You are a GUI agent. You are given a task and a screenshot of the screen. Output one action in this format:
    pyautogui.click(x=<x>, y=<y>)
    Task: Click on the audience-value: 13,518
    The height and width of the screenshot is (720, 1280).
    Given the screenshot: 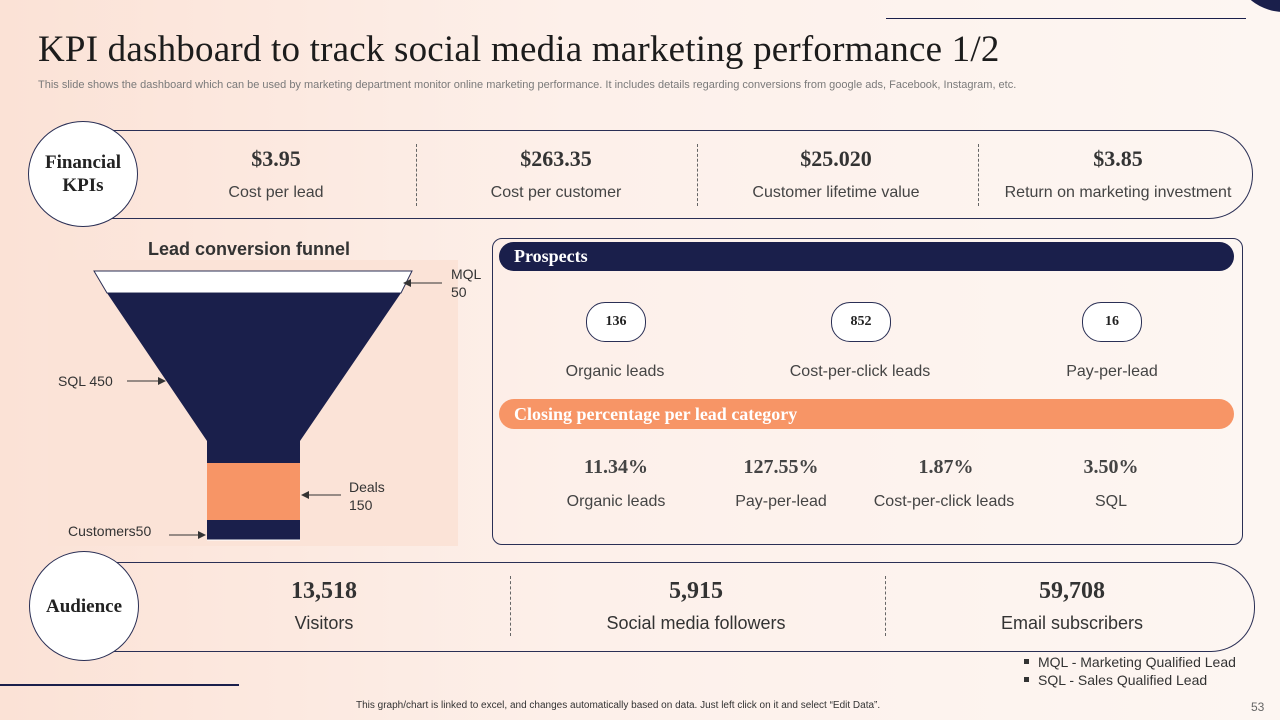 What is the action you would take?
    pyautogui.click(x=324, y=591)
    